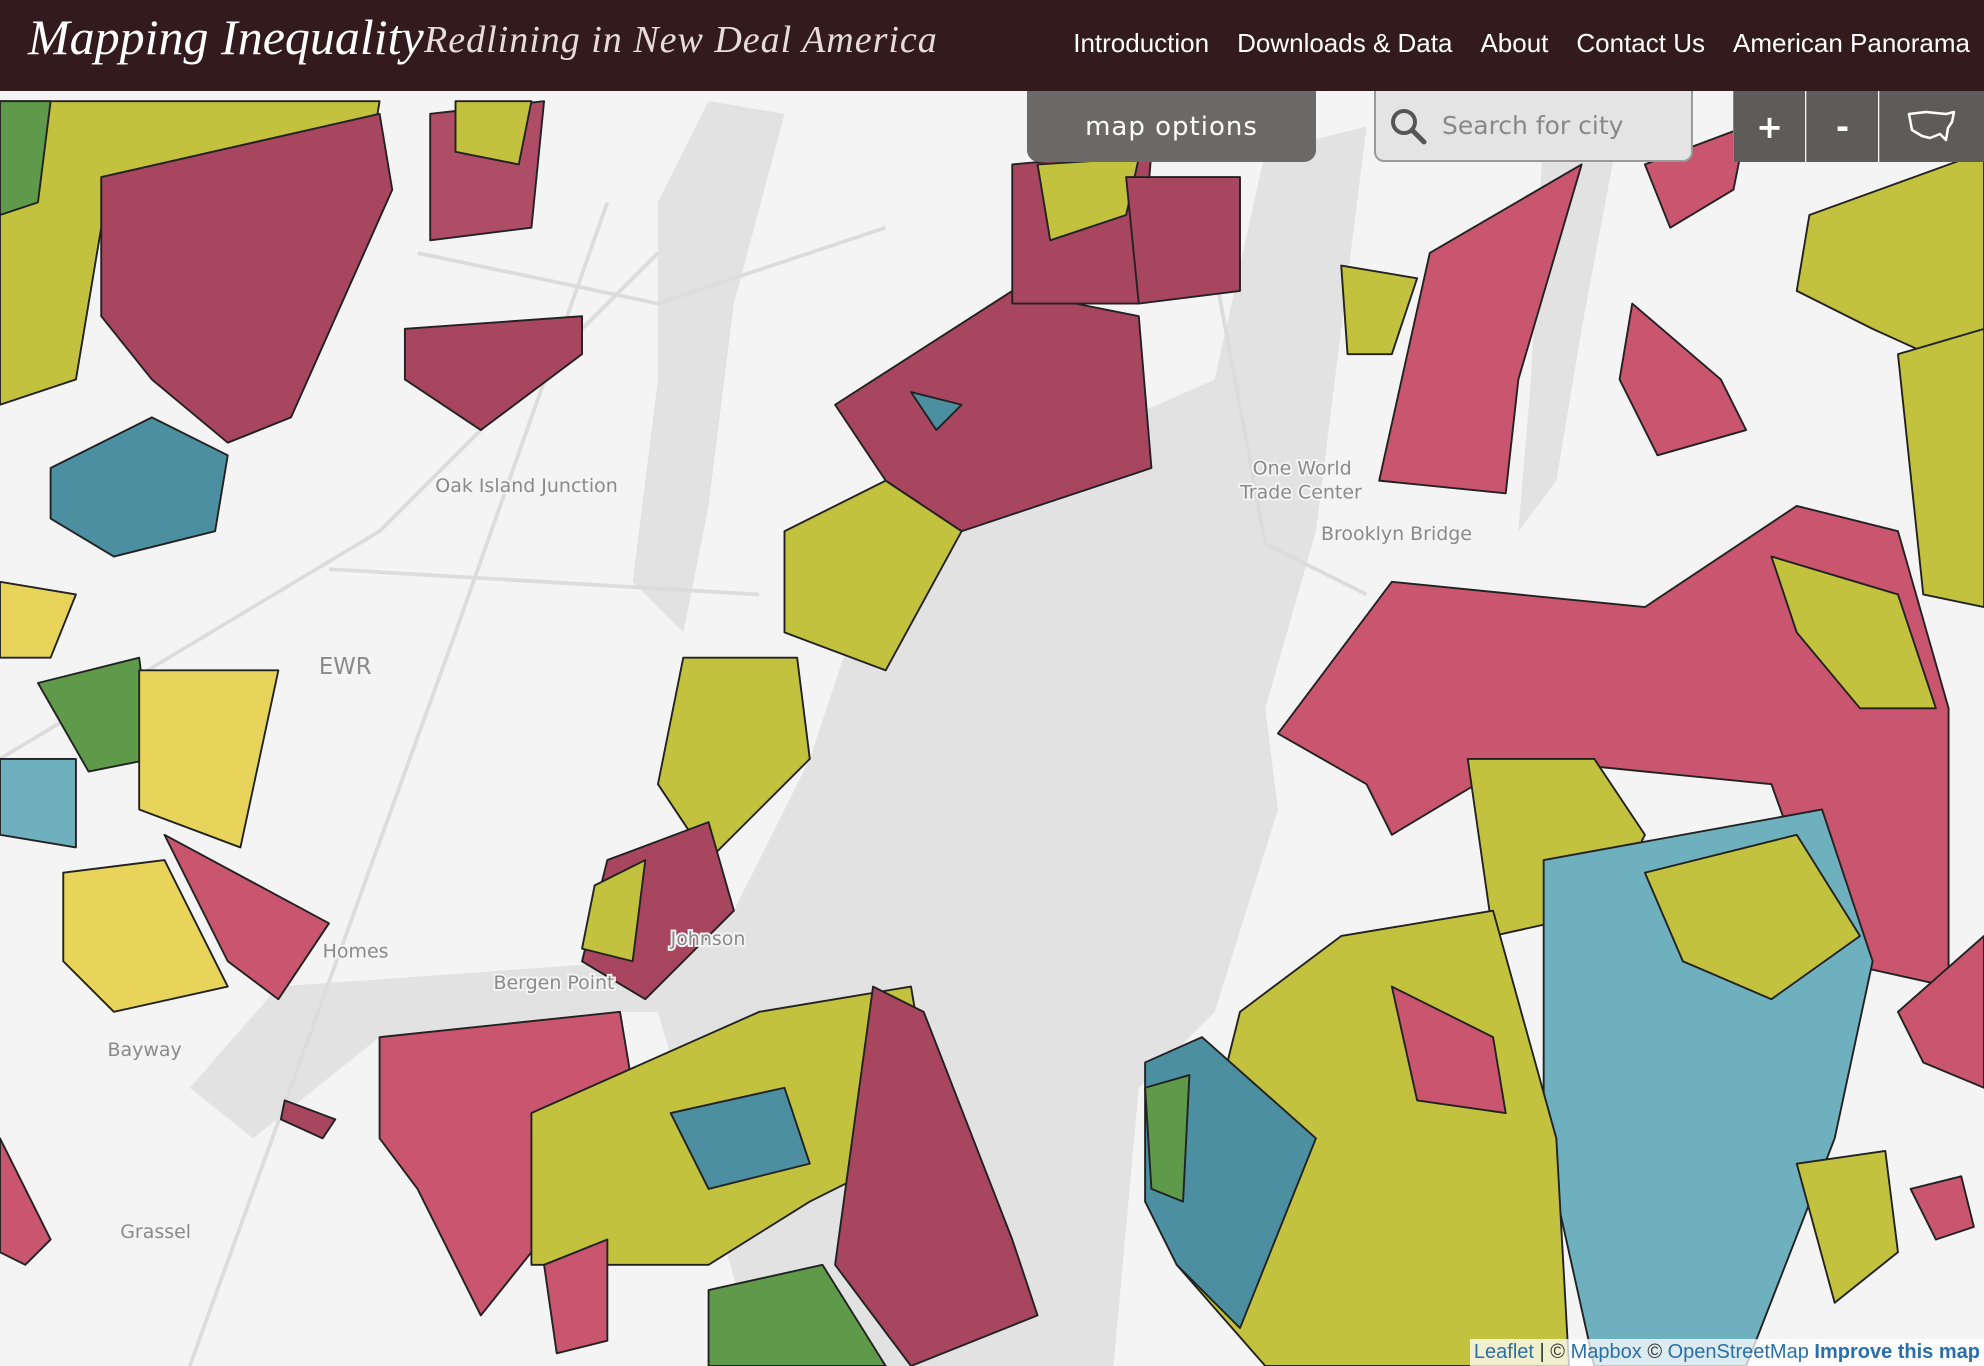 The width and height of the screenshot is (1984, 1366). I want to click on place-label: One World, so click(1302, 468).